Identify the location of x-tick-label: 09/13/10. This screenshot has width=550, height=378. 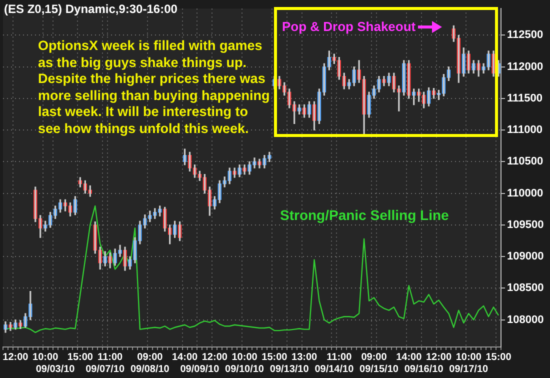
(290, 369).